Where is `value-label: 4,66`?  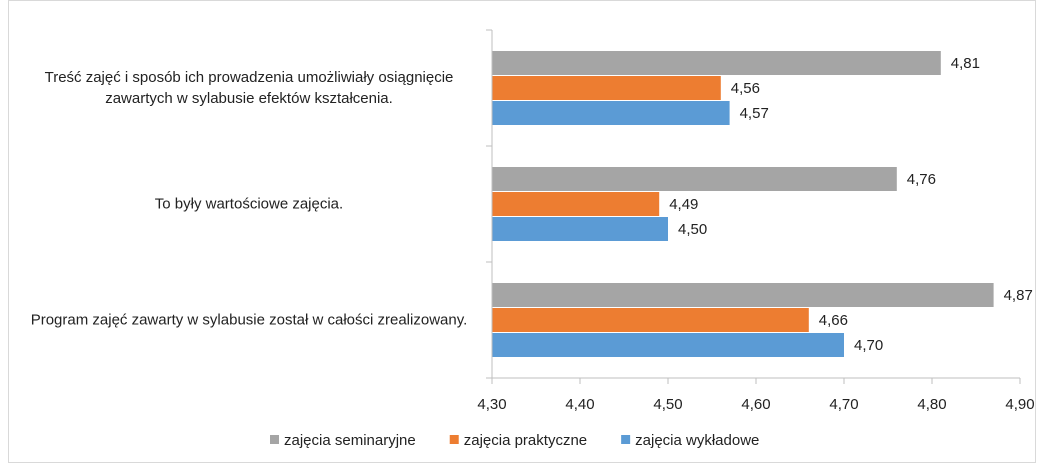
value-label: 4,66 is located at coordinates (833, 320).